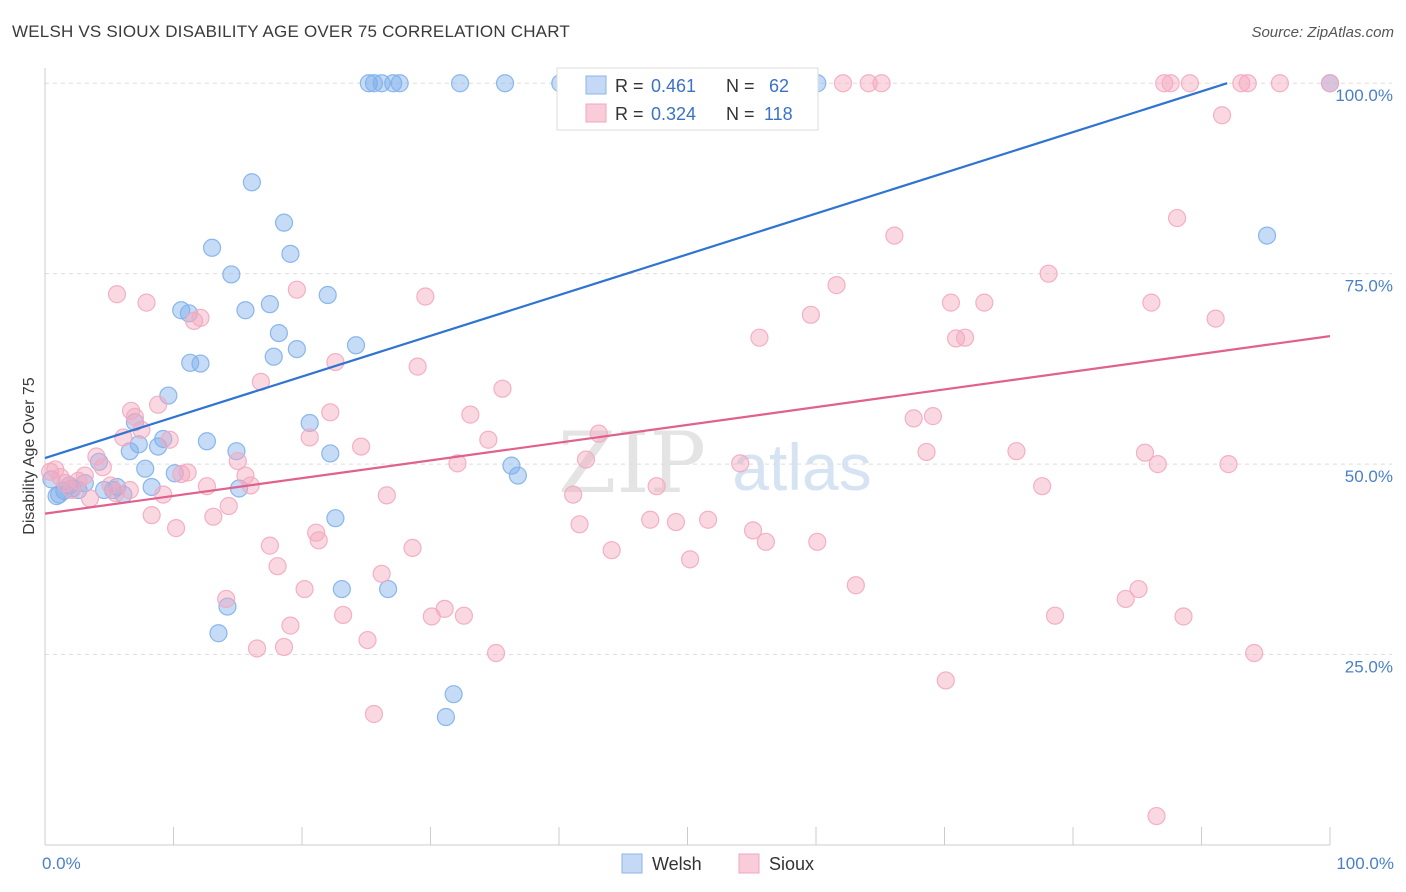 Image resolution: width=1406 pixels, height=892 pixels. Describe the element at coordinates (632, 463) in the screenshot. I see `watermark-zip: ZIP` at that location.